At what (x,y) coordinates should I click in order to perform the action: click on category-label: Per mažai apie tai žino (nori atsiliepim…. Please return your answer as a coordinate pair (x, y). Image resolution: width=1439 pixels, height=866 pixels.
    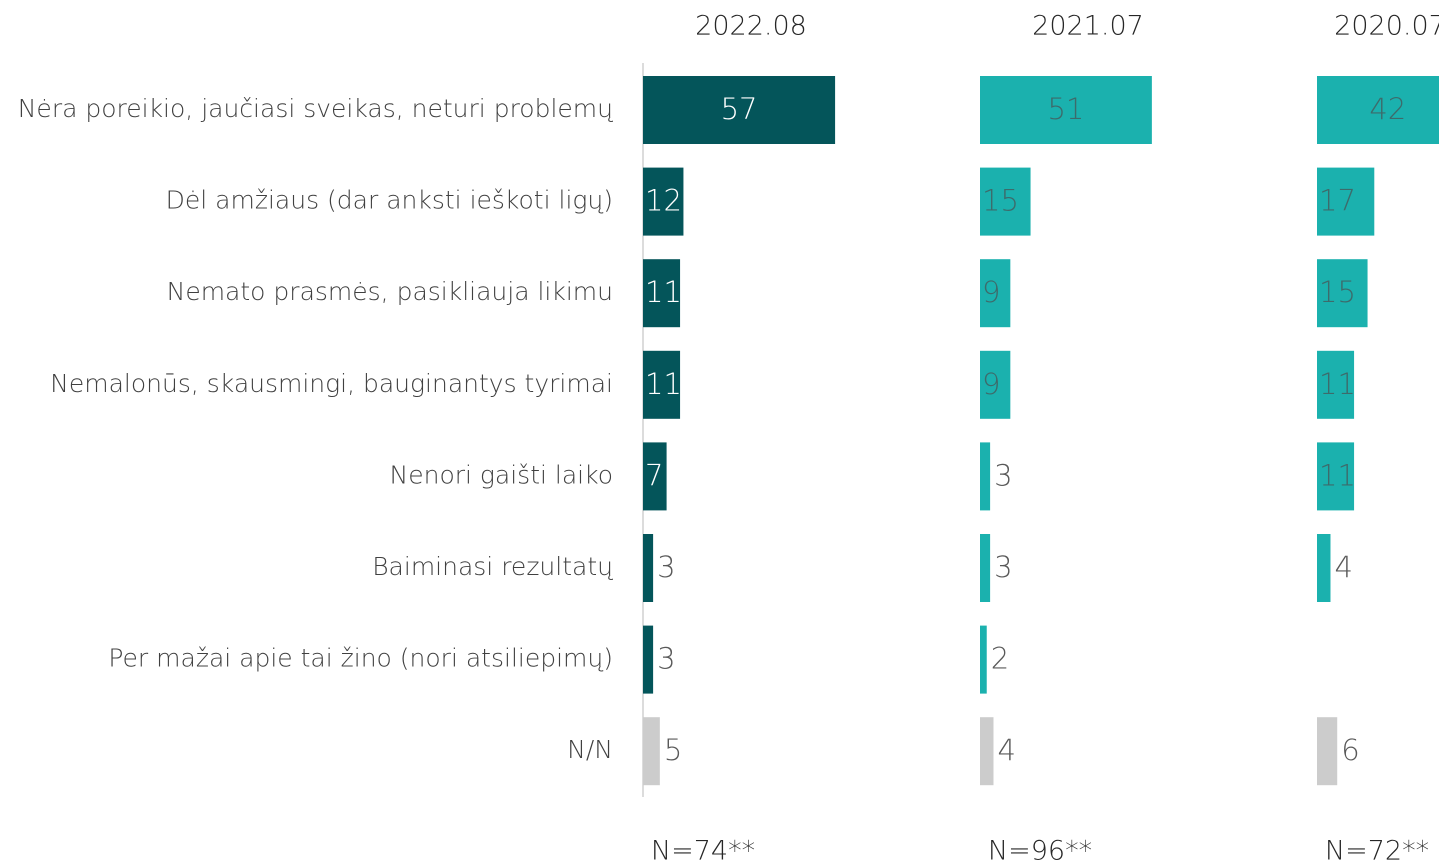
    Looking at the image, I should click on (360, 658).